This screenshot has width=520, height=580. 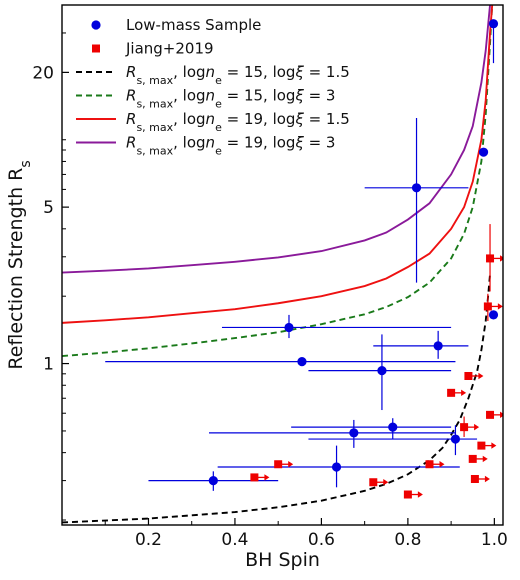 What do you see at coordinates (148, 540) in the screenshot?
I see `x-tick-label-1: 0.2` at bounding box center [148, 540].